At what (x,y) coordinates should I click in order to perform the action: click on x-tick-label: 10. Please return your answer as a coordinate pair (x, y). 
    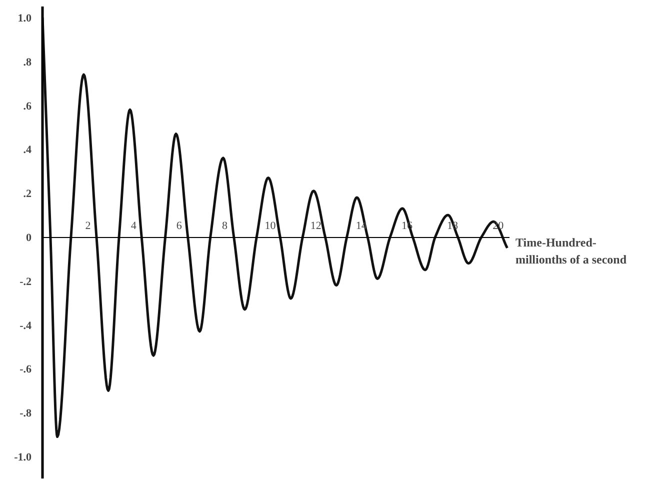
    Looking at the image, I should click on (270, 226).